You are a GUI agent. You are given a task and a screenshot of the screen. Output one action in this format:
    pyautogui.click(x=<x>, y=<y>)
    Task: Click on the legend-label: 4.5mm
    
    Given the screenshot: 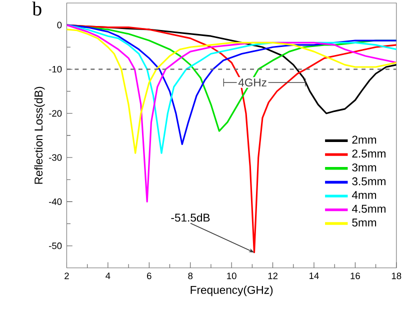 What is the action you would take?
    pyautogui.click(x=369, y=209)
    